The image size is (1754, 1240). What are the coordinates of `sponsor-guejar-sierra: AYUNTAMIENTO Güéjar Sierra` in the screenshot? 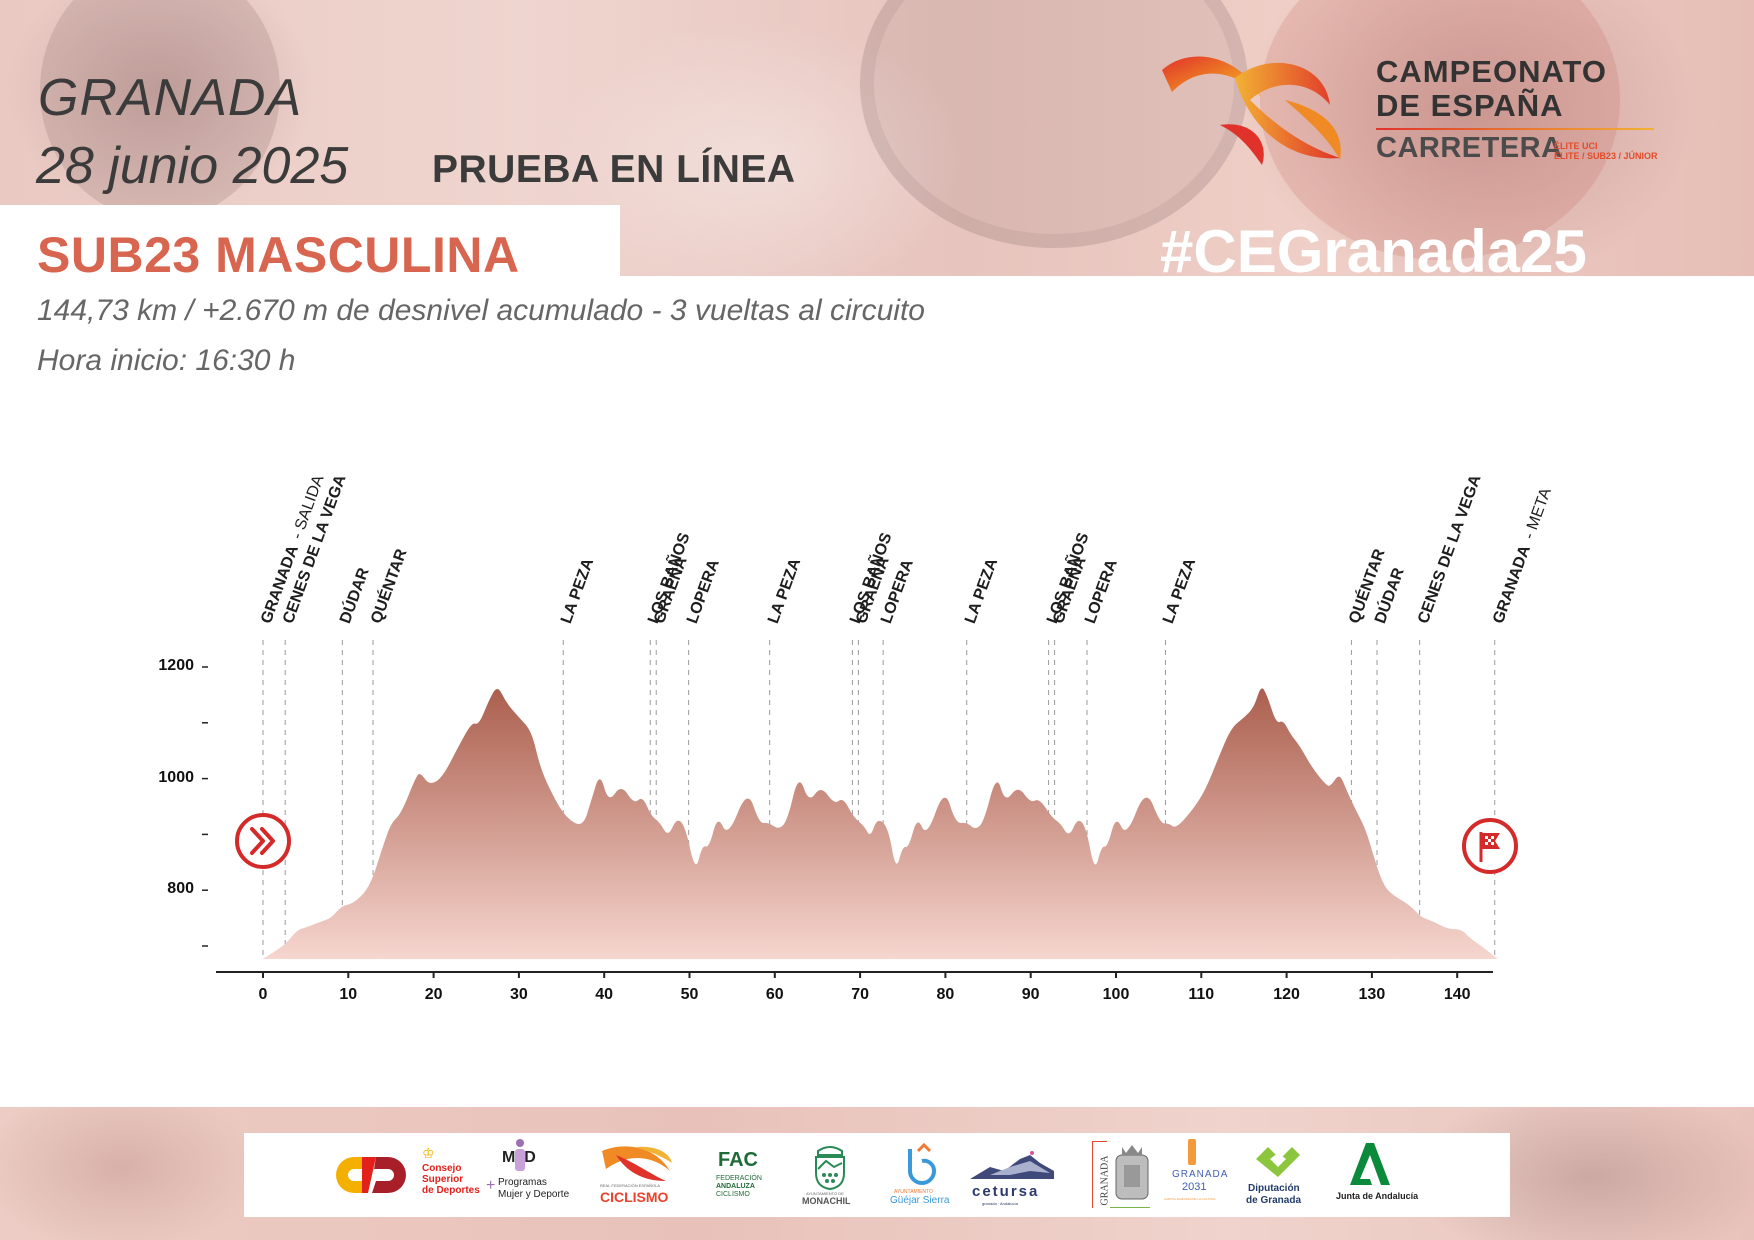 It's located at (919, 1175).